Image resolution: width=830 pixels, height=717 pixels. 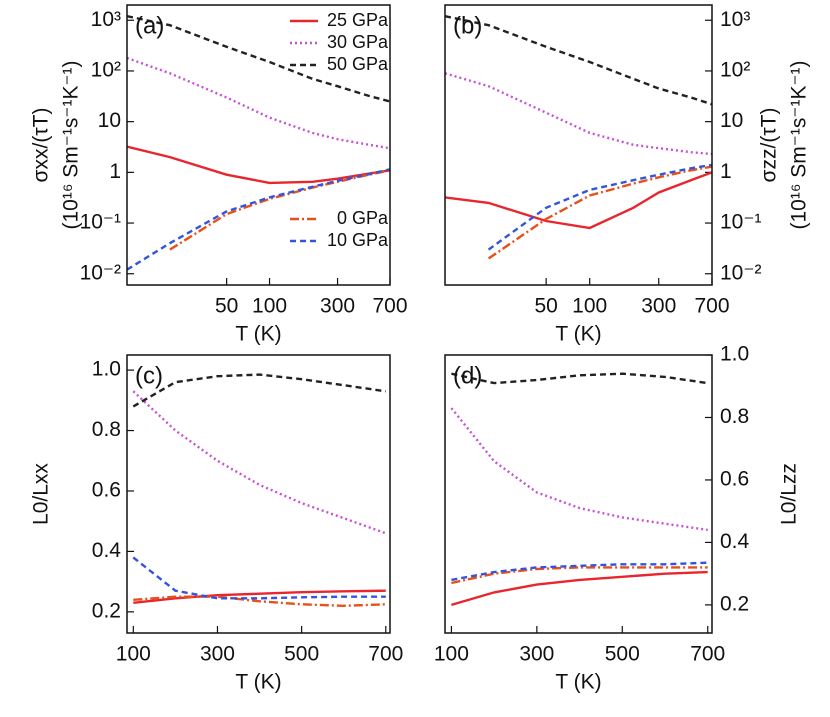 I want to click on y-axis-label: σxx/(τT), so click(x=41, y=145).